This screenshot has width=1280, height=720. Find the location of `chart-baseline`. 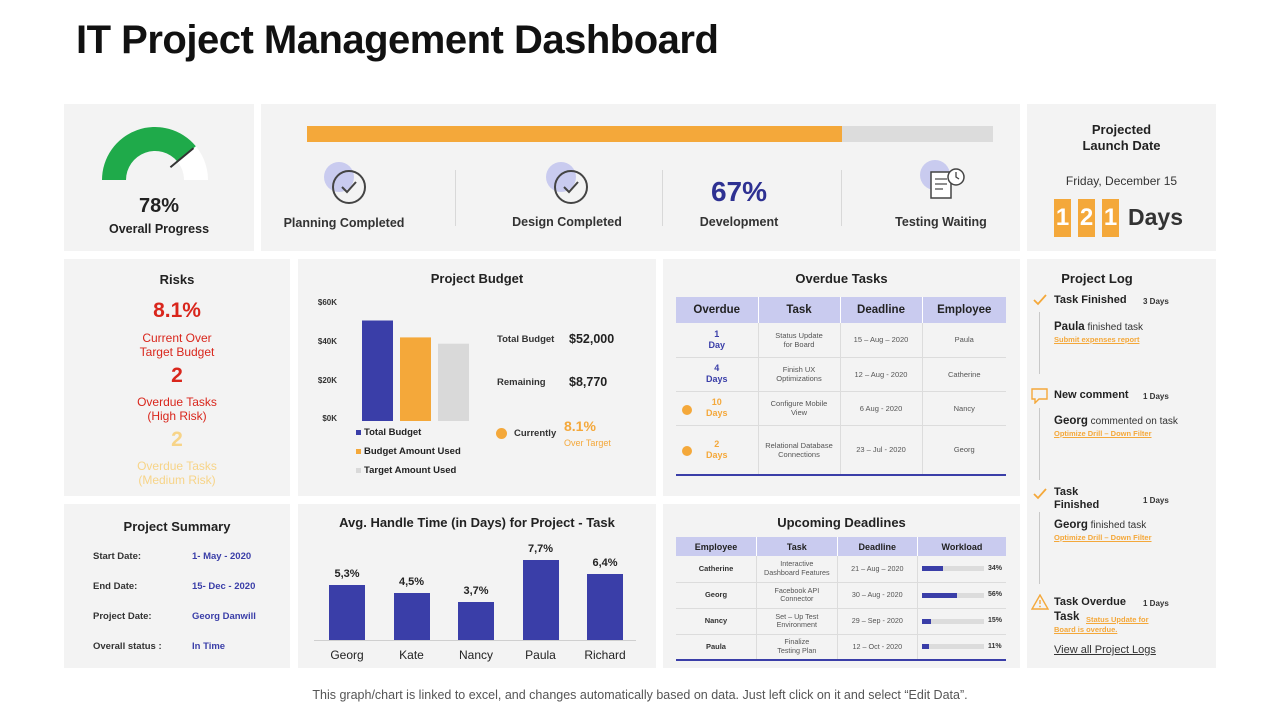

chart-baseline is located at coordinates (475, 640).